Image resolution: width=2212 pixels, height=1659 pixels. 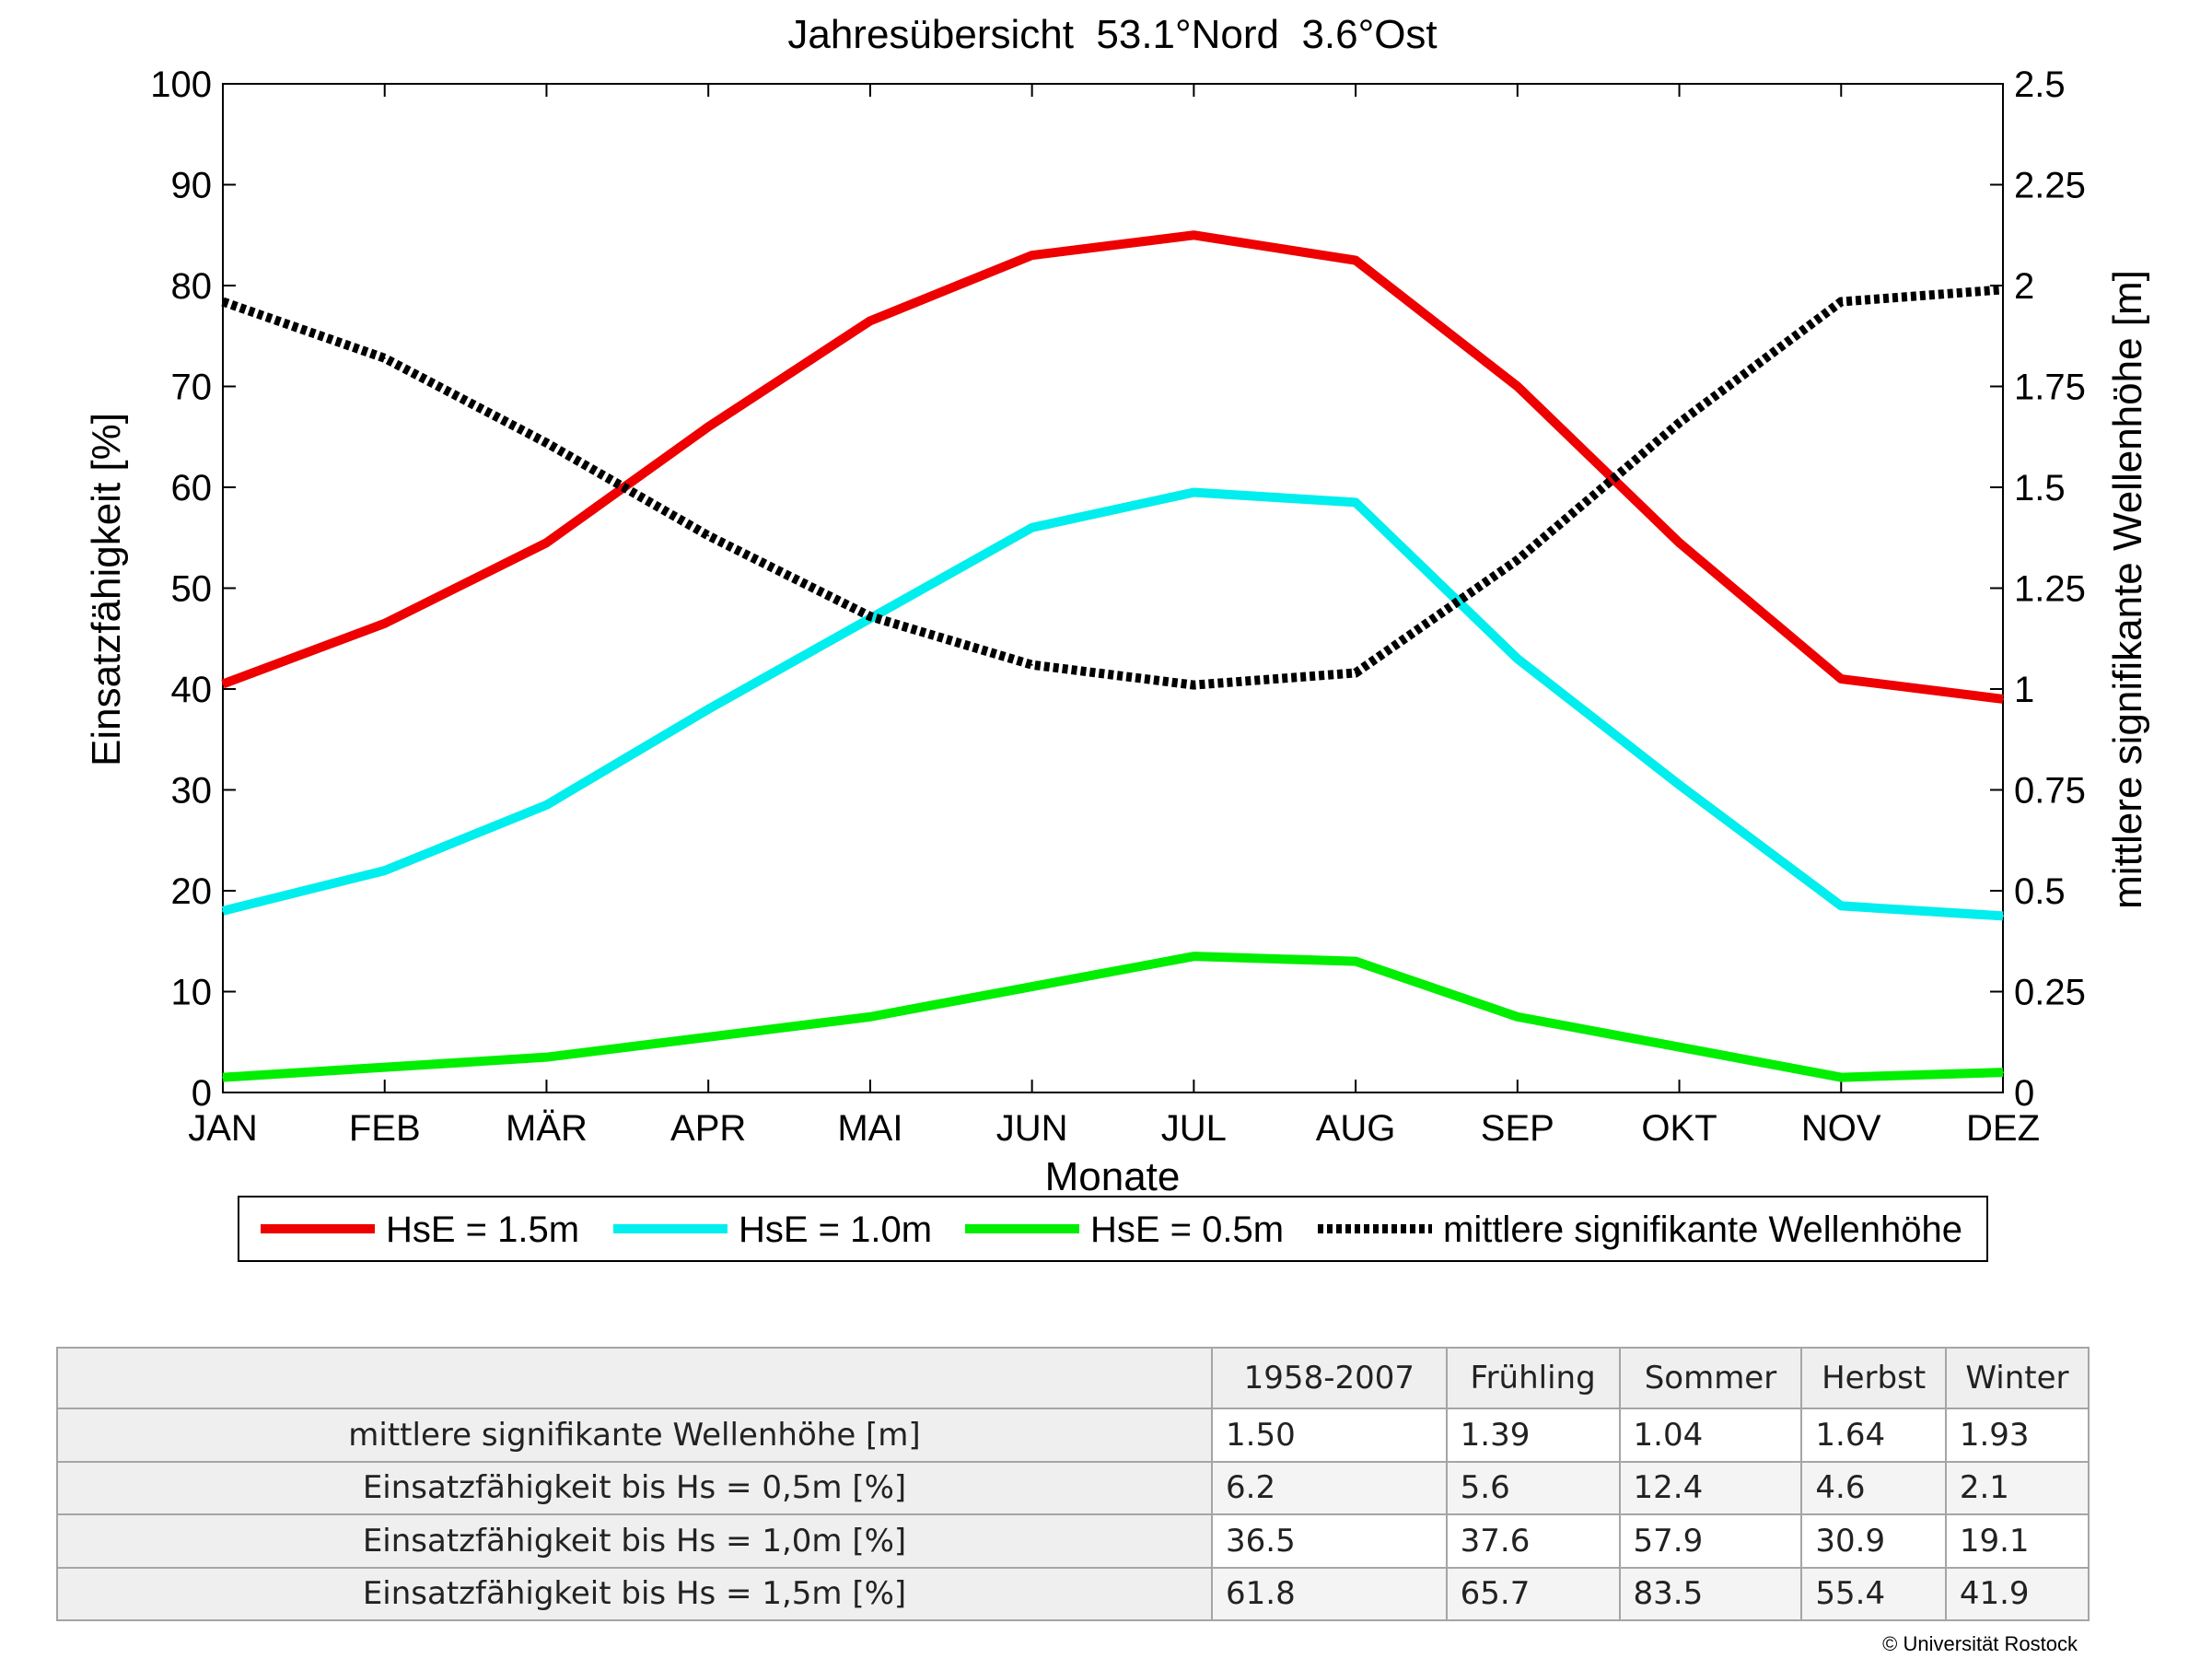 I want to click on right-tick-label: 2.25, so click(x=2050, y=186).